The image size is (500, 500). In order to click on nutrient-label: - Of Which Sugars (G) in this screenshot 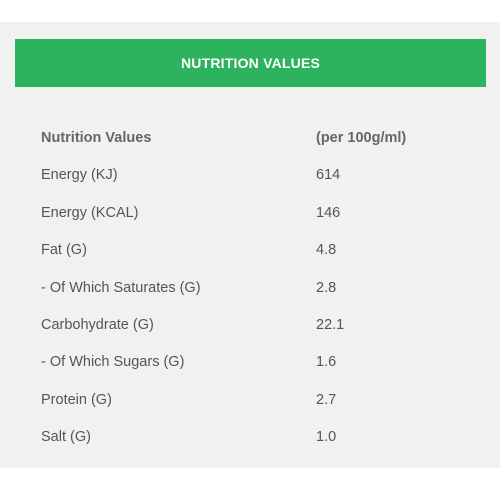, I will do `click(113, 362)`.